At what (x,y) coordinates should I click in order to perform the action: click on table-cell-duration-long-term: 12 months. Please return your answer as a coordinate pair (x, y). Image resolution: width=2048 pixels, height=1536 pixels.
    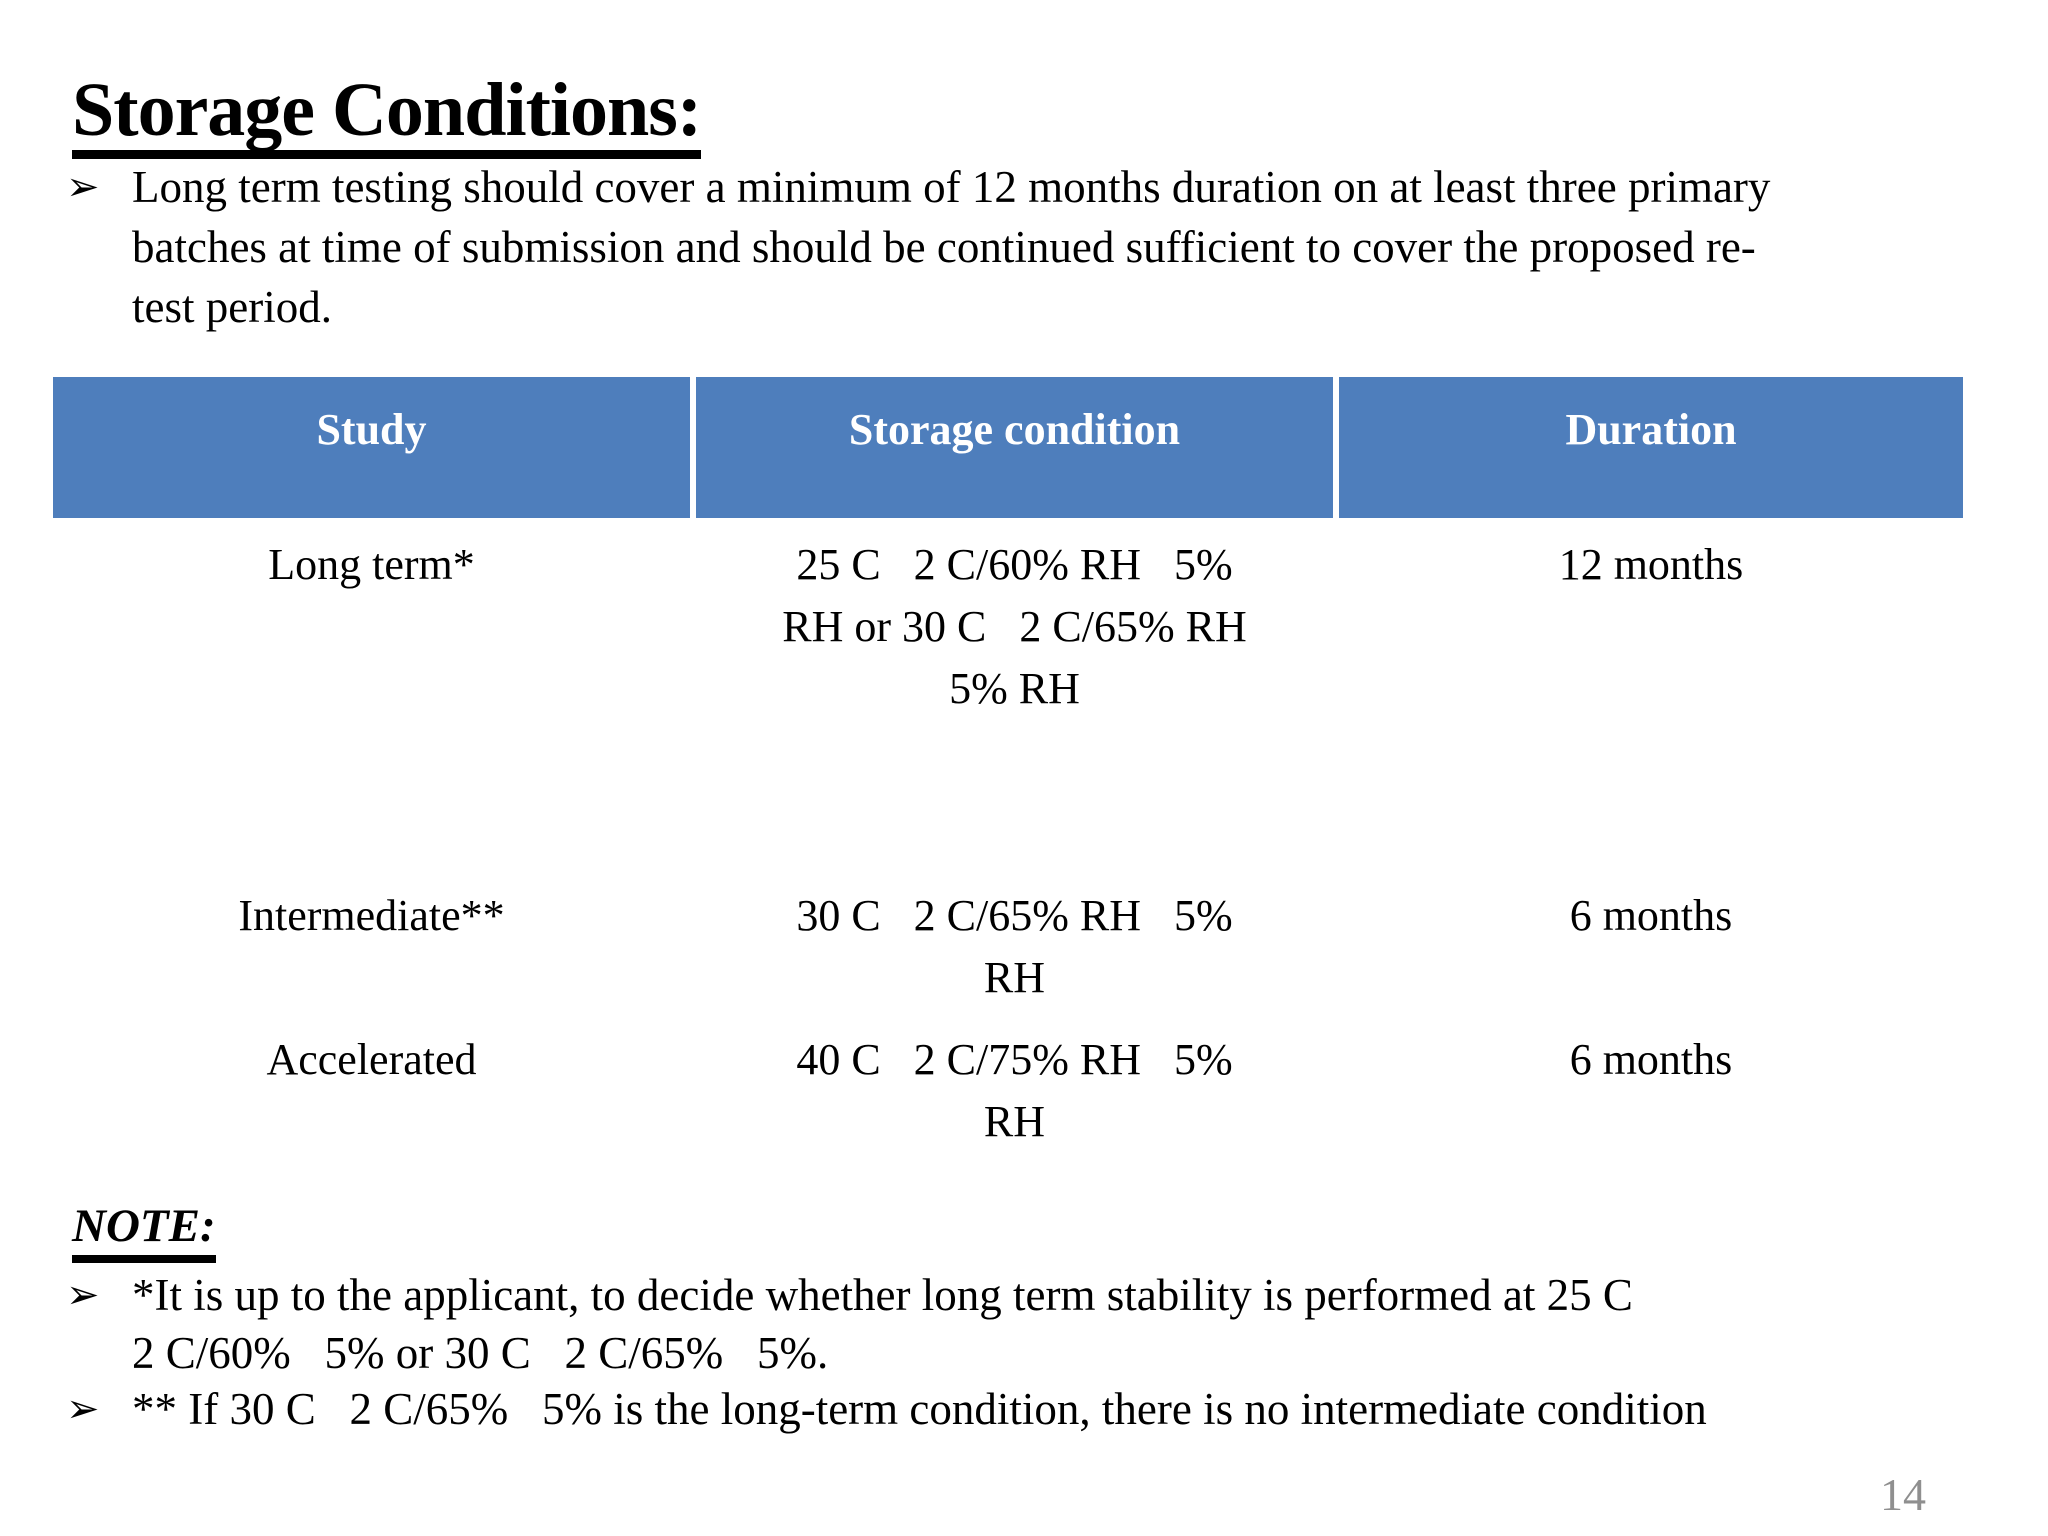
    Looking at the image, I should click on (1651, 564).